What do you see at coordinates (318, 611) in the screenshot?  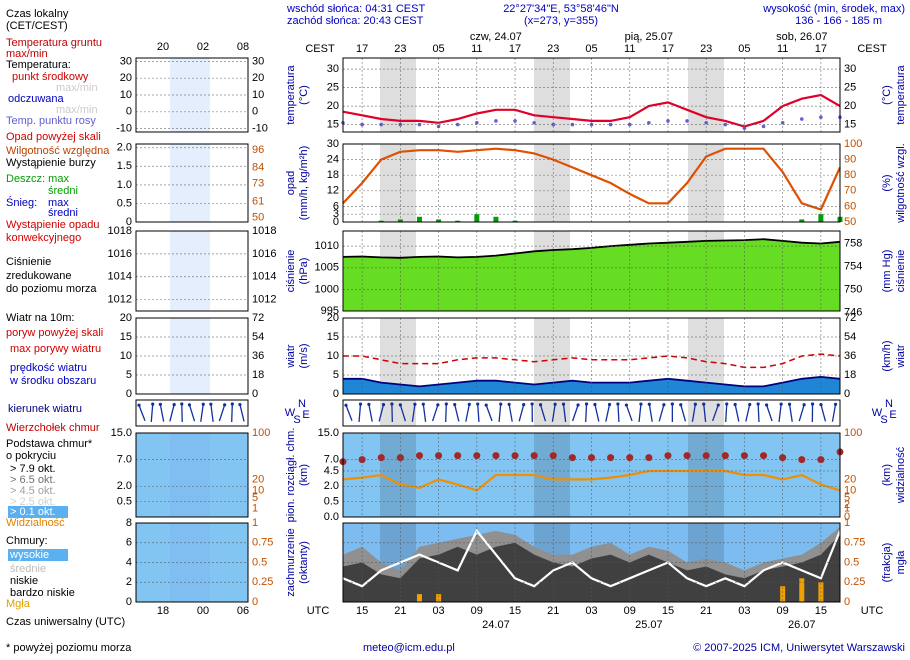 I see `utc-zone: UTC` at bounding box center [318, 611].